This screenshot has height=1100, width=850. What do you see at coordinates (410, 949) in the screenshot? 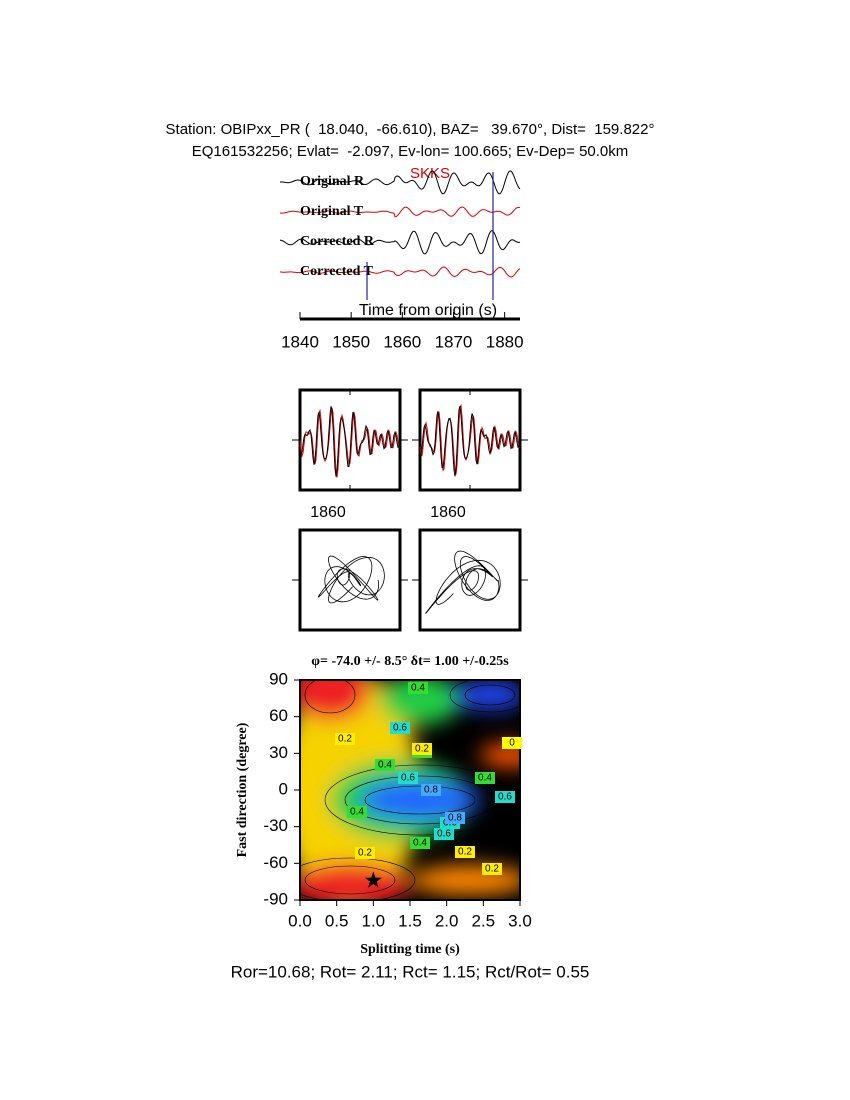
I see `x-axis-label: Splitting time (s)` at bounding box center [410, 949].